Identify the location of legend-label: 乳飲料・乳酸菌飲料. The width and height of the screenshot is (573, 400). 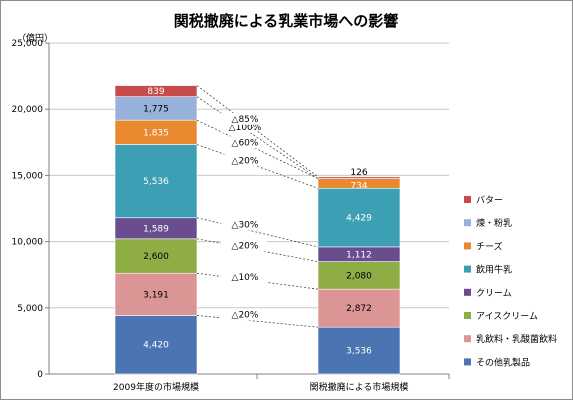
(516, 339).